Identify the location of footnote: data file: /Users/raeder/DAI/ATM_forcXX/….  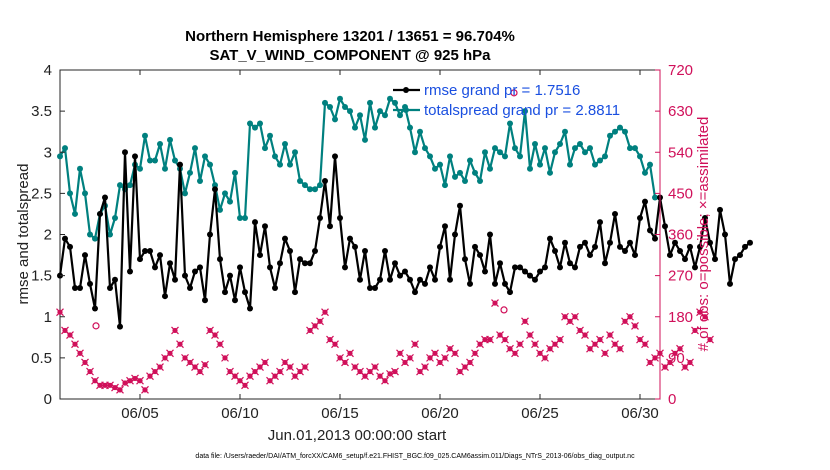
(415, 456).